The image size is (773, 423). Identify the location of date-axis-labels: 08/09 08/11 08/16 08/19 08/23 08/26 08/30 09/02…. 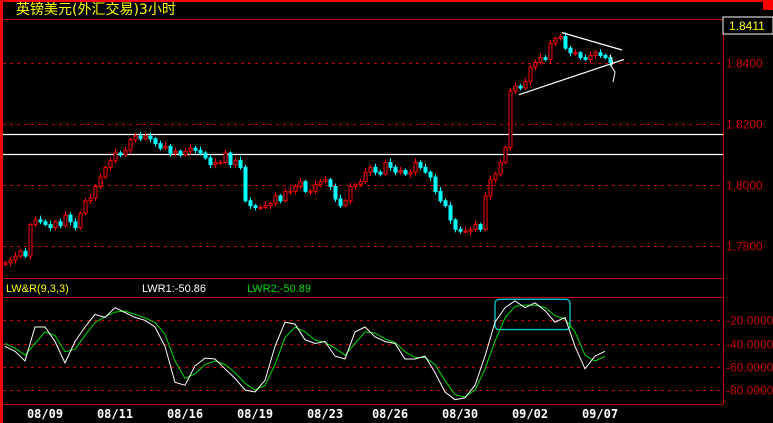
(322, 414).